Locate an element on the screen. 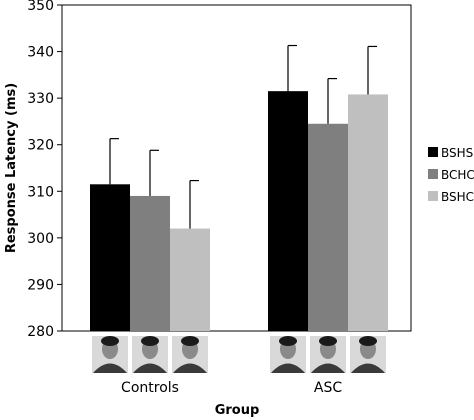 The height and width of the screenshot is (420, 474). y-tick-label: 300 is located at coordinates (40, 239).